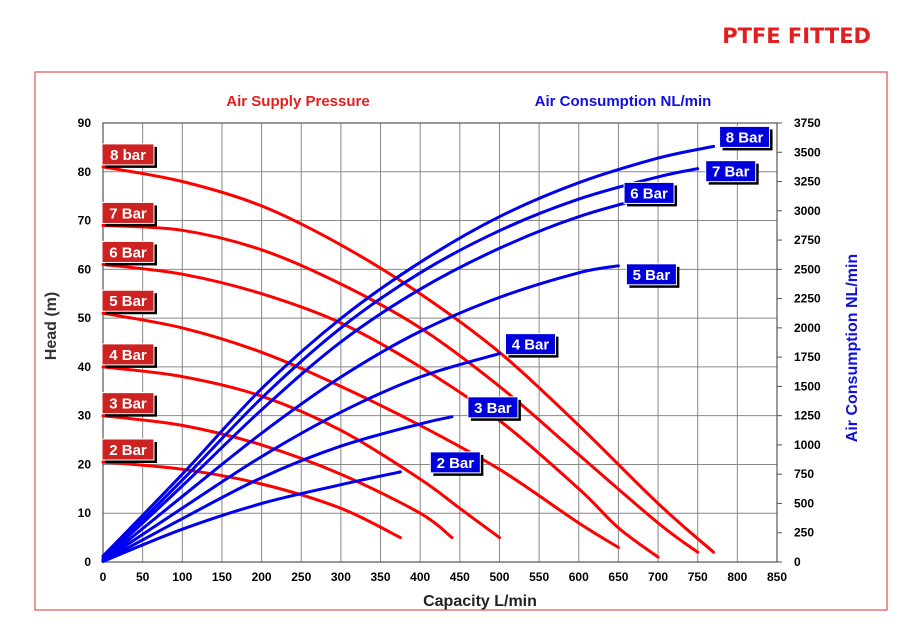 The image size is (903, 644). Describe the element at coordinates (807, 357) in the screenshot. I see `y-right-tick-label: 1750` at that location.